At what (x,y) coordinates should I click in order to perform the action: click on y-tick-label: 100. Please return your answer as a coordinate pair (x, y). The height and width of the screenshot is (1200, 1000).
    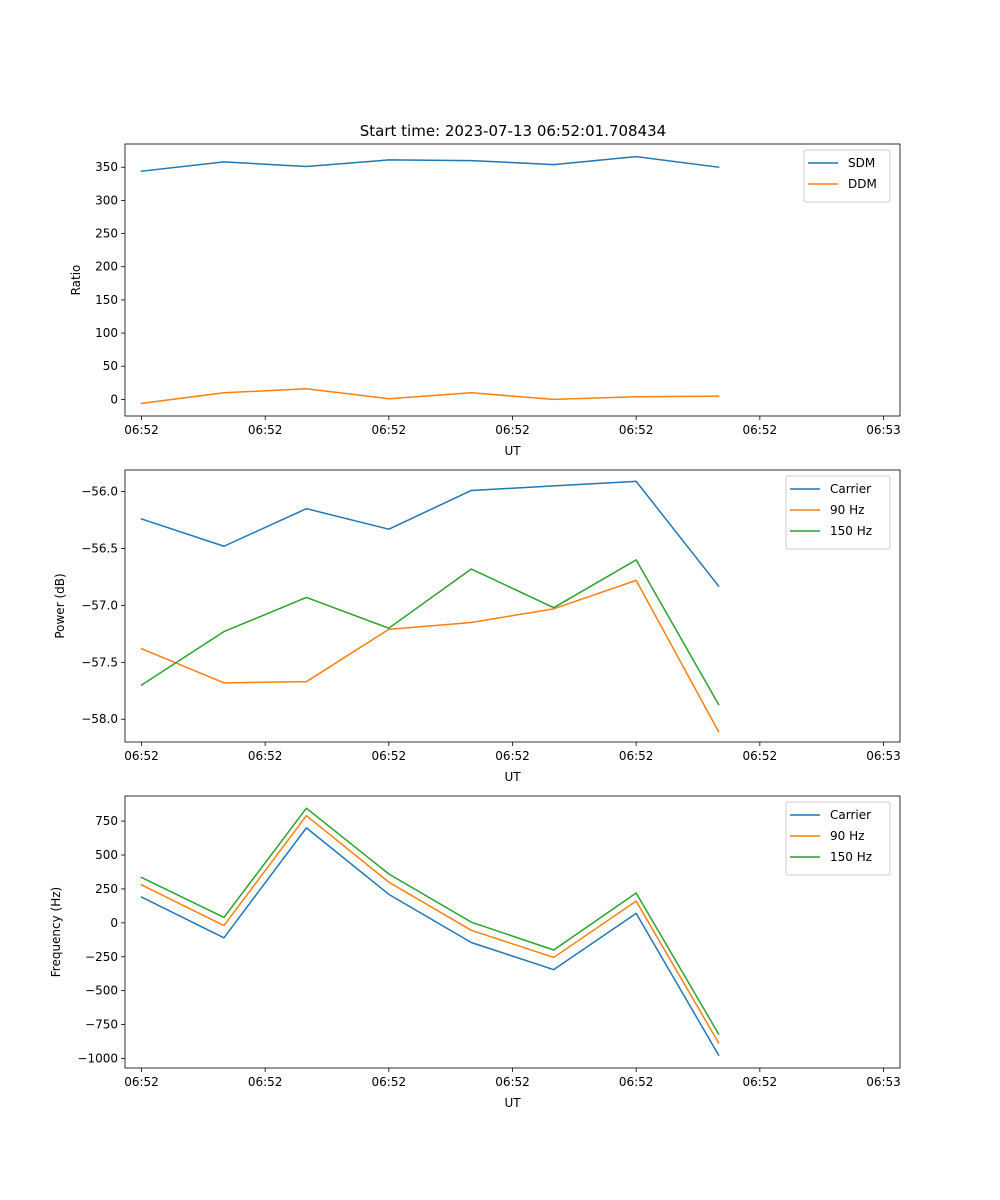
    Looking at the image, I should click on (106, 333).